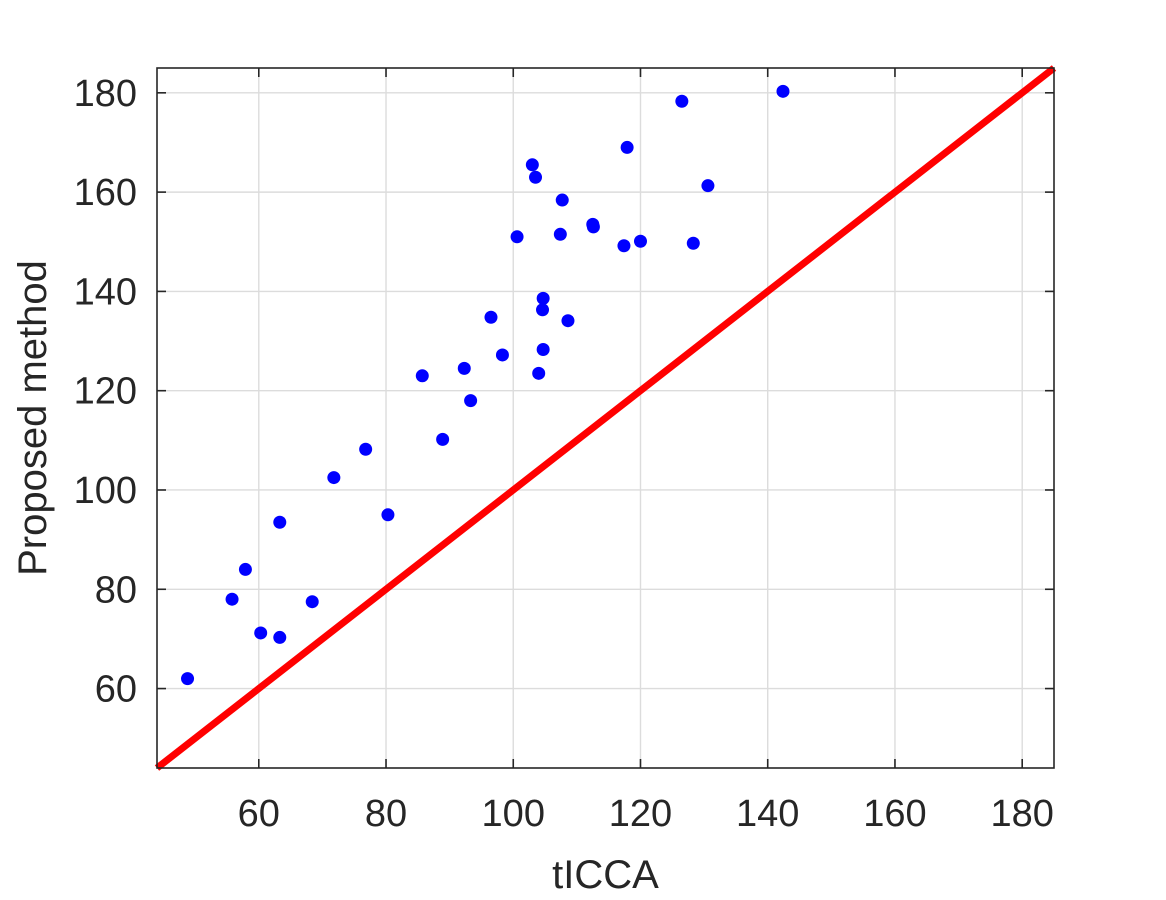  Describe the element at coordinates (386, 814) in the screenshot. I see `x-tick-label: 80` at that location.